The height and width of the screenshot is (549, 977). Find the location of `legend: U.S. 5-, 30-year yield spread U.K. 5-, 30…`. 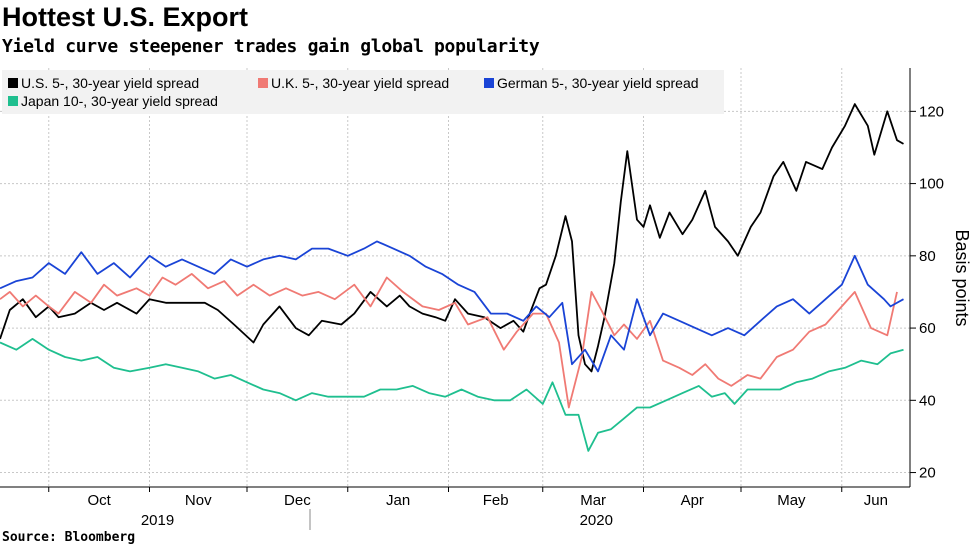

legend: U.S. 5-, 30-year yield spread U.K. 5-, 30… is located at coordinates (363, 92).